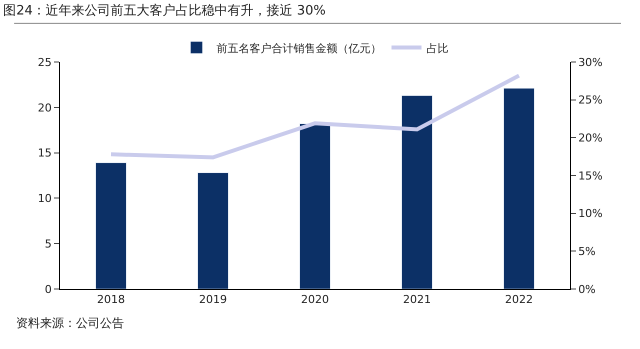  I want to click on legend-label: 前五名客户合计销售金额（亿元）, so click(299, 48).